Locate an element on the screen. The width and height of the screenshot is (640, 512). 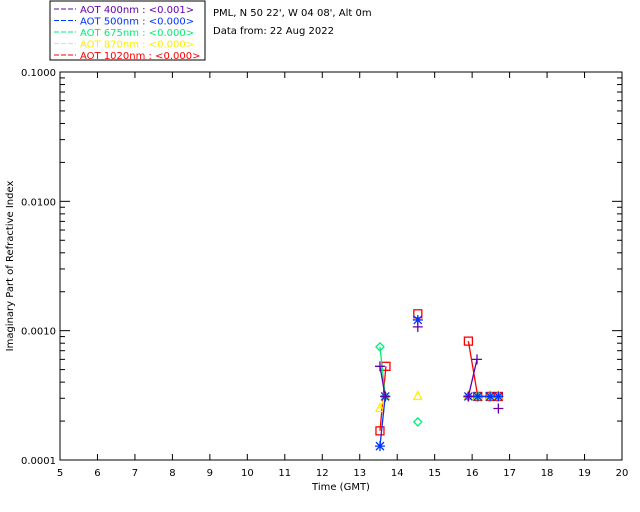
series-plus is located at coordinates (439, 367).